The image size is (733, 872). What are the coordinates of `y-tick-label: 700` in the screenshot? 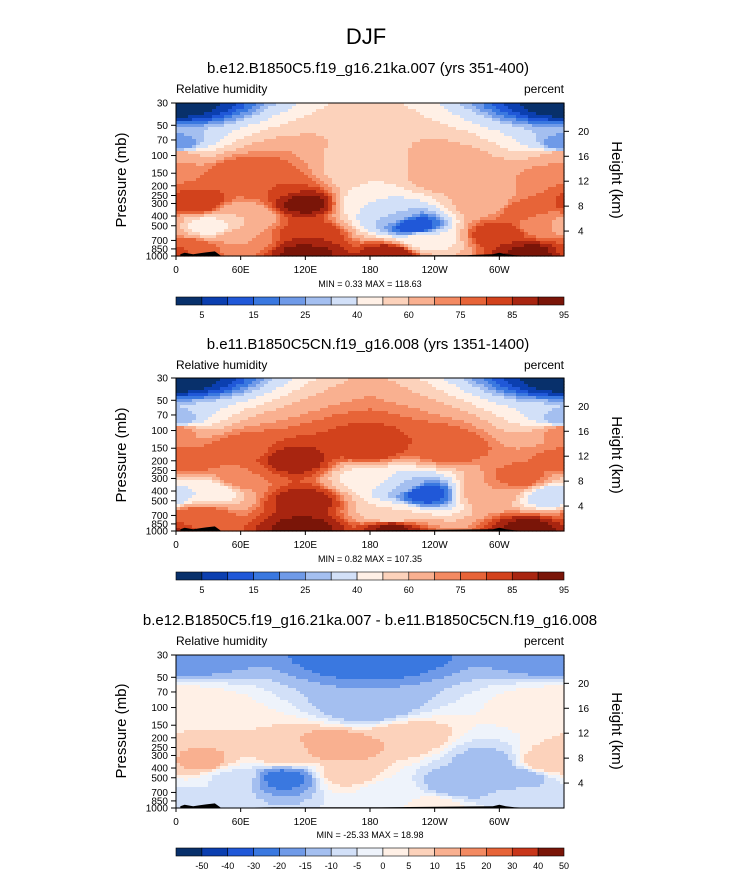 It's located at (159, 516).